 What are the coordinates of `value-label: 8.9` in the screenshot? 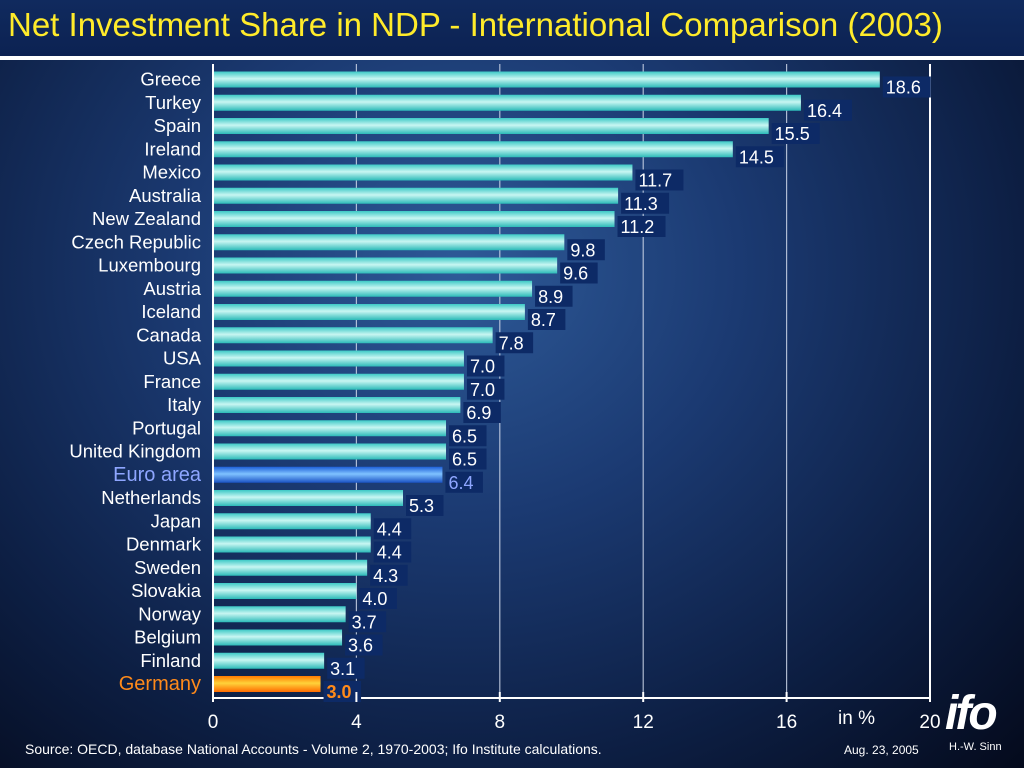 It's located at (550, 297).